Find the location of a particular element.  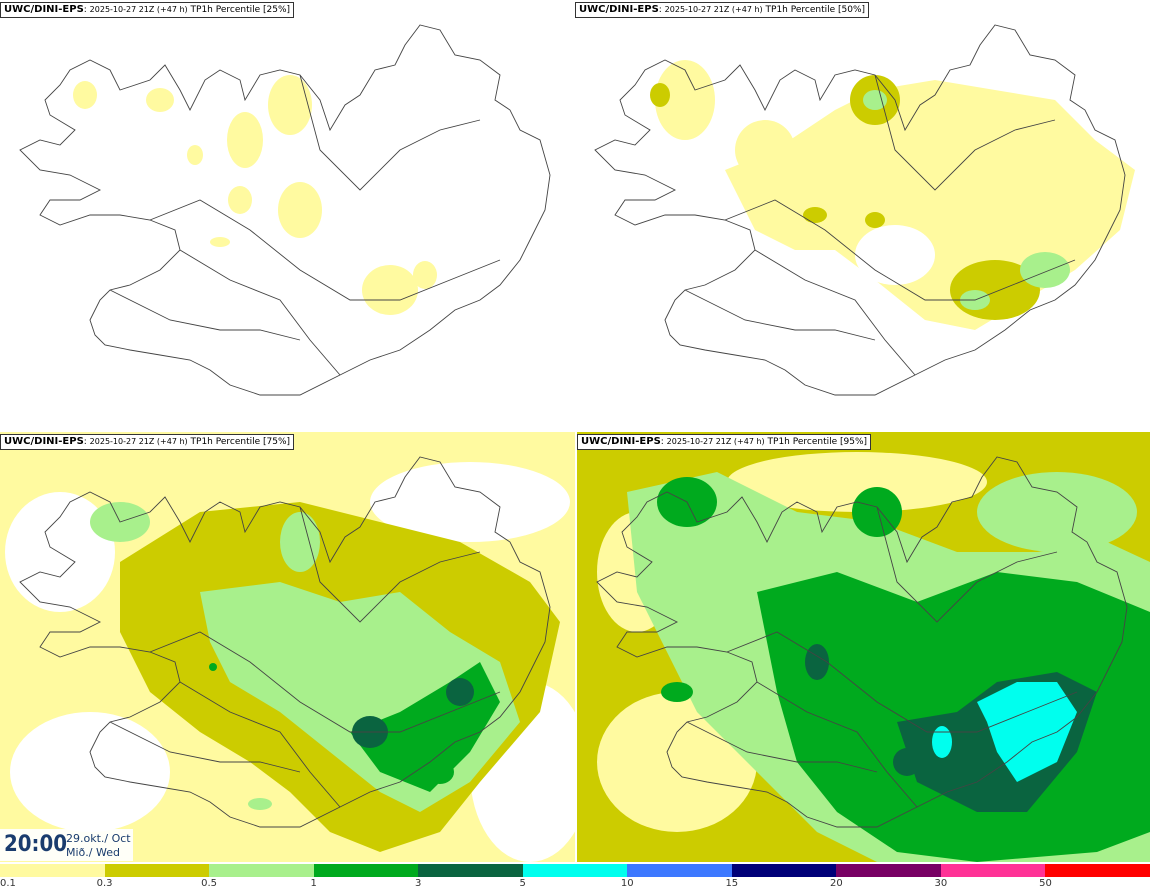

legend-label: 3 is located at coordinates (418, 883).